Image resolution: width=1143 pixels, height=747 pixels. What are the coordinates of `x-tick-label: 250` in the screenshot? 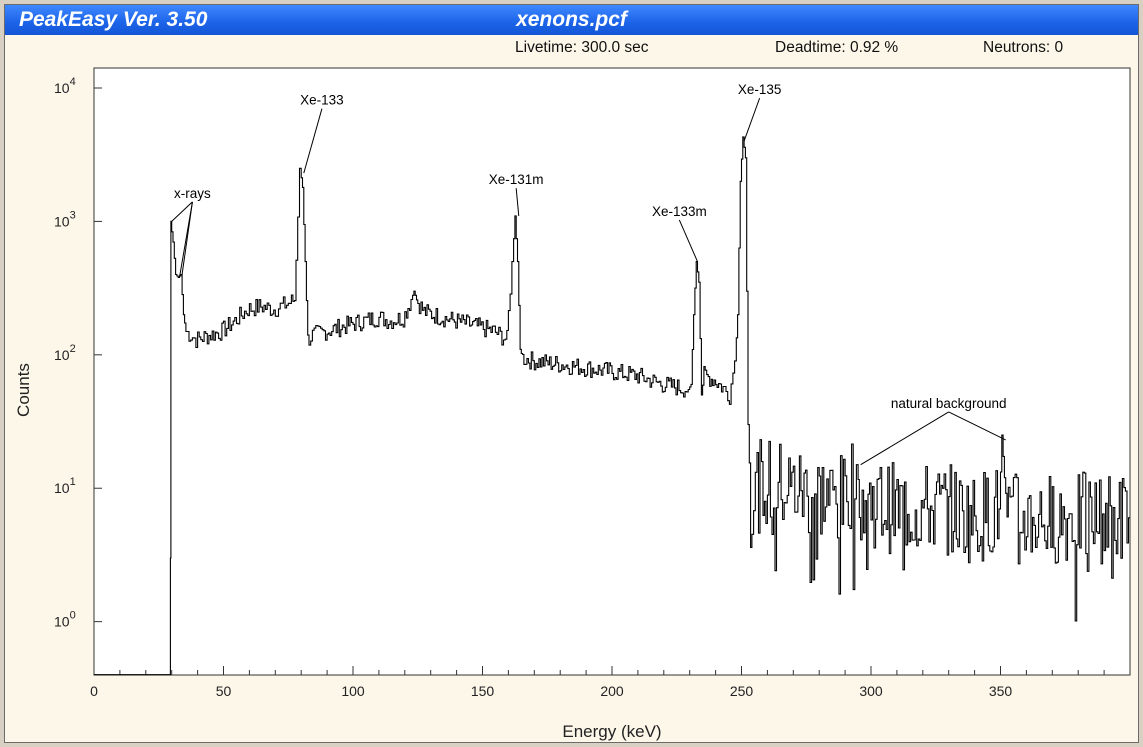 It's located at (742, 691).